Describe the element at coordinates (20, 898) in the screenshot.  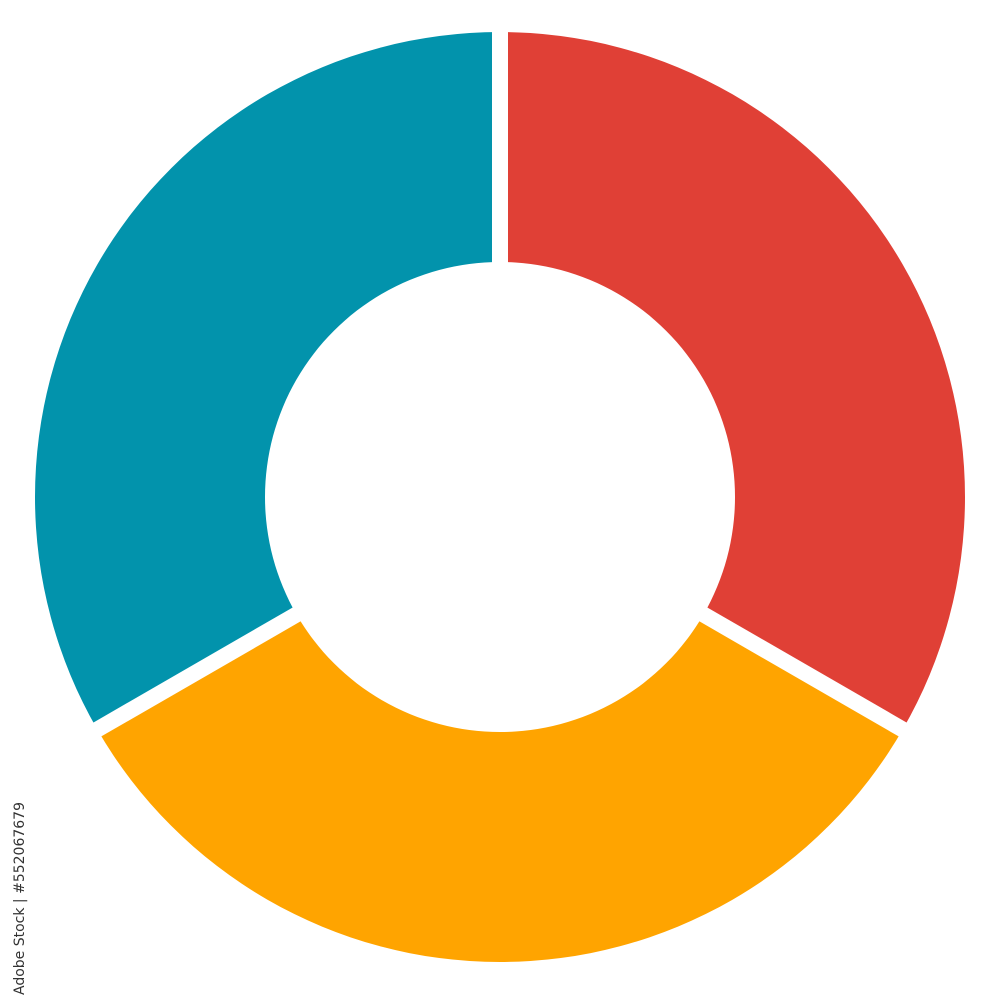
I see `watermark: Adobe Stock | #552067679` at that location.